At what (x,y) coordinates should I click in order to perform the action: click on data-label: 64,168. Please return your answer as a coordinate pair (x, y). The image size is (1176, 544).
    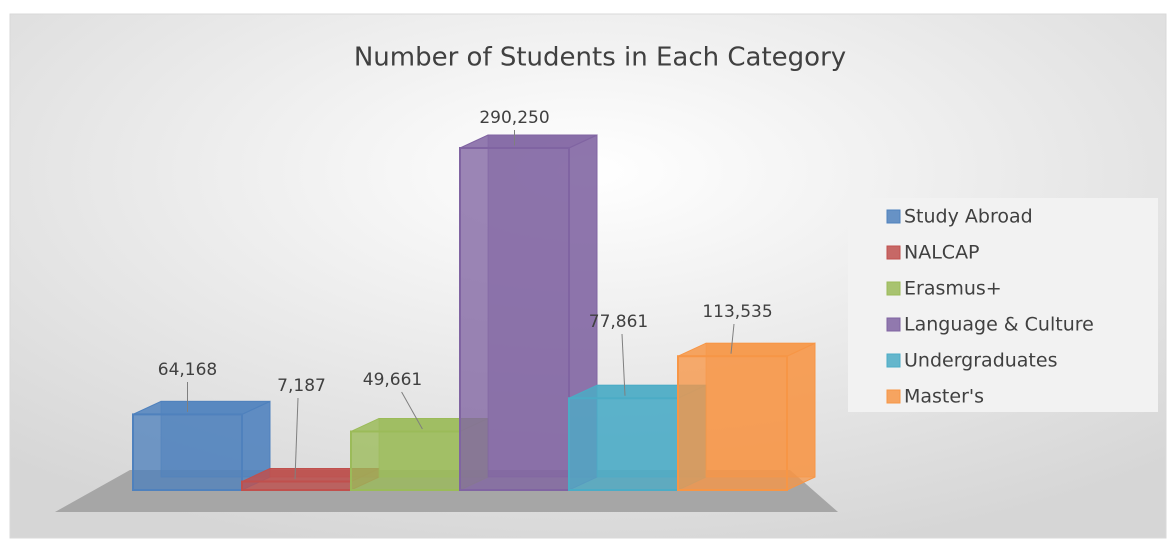
    Looking at the image, I should click on (187, 370).